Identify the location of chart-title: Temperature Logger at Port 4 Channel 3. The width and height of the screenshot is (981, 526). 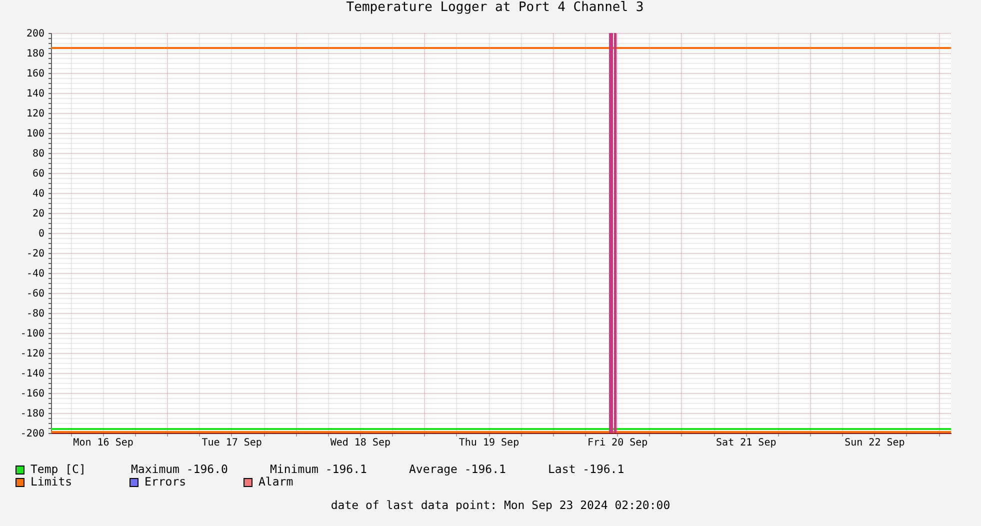
(495, 7).